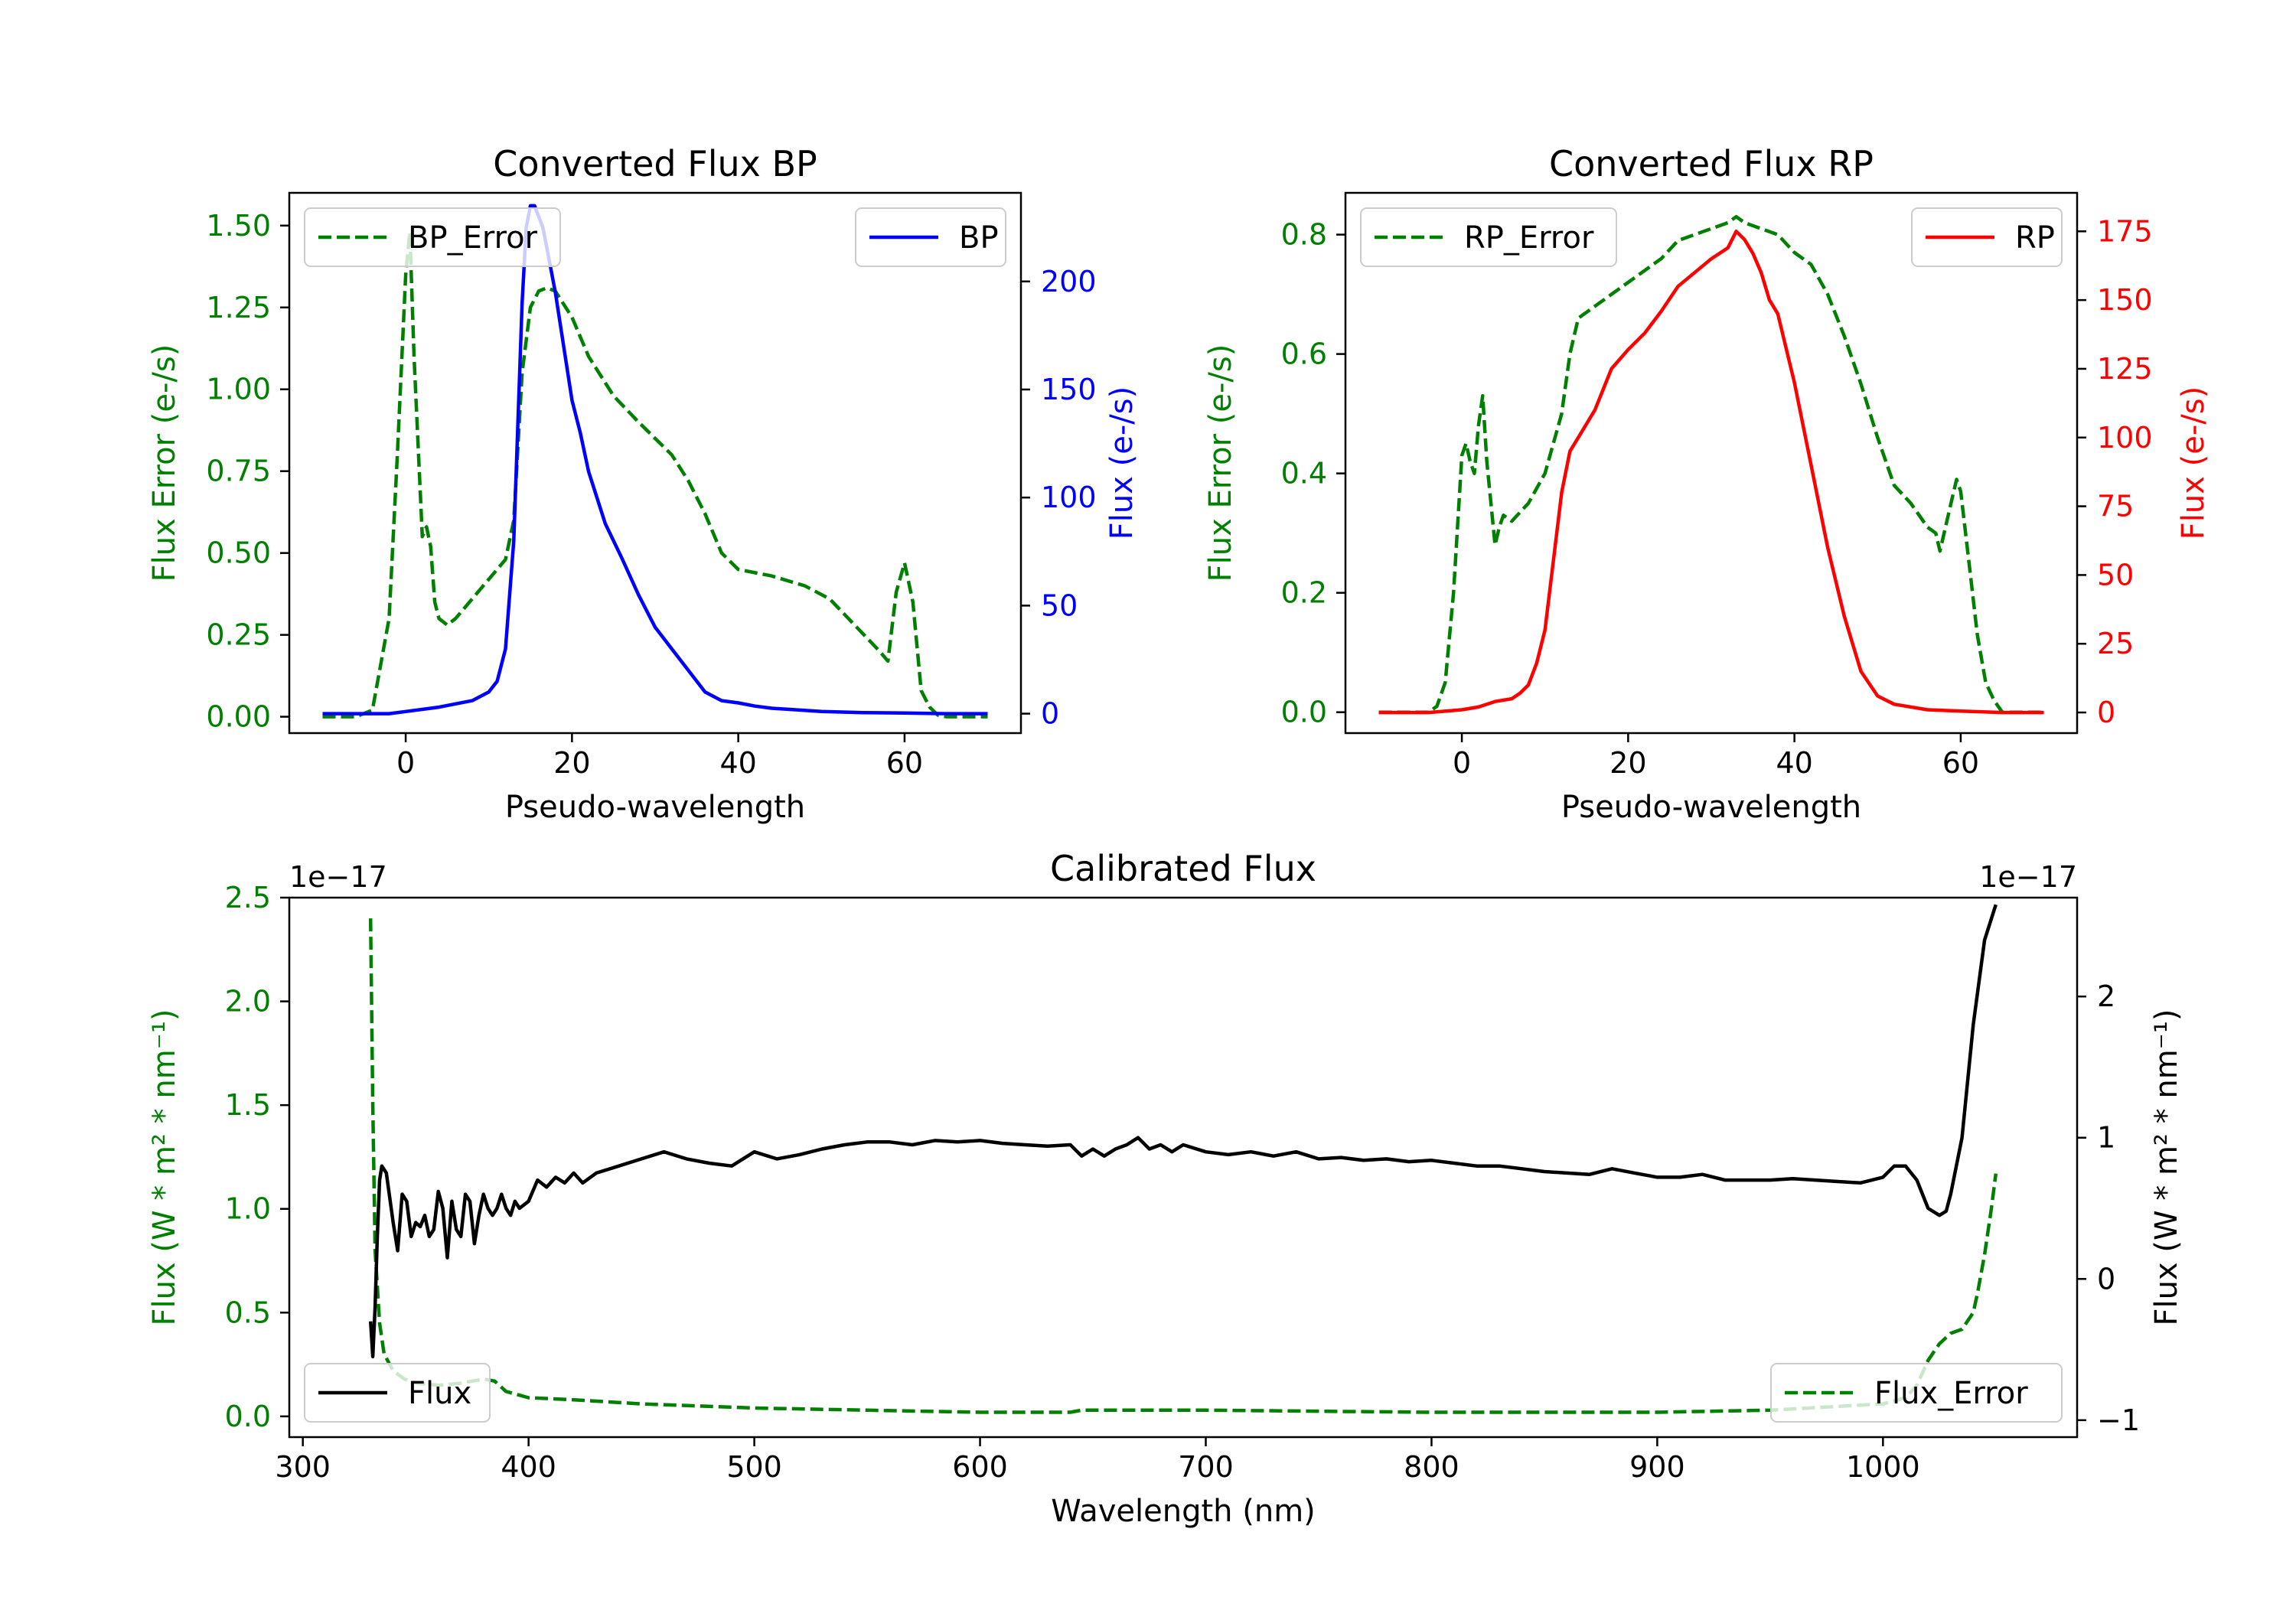 The width and height of the screenshot is (2296, 1607). What do you see at coordinates (2125, 231) in the screenshot?
I see `y-right-tick-label: 175` at bounding box center [2125, 231].